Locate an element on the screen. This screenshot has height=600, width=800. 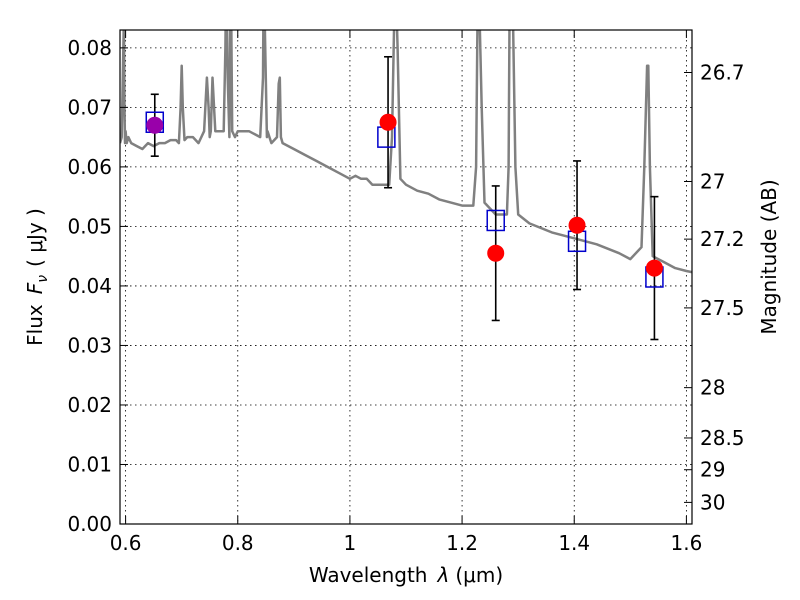
y-axis-left: 0.00 0.01 0.02 0.03 0.04 0.05 0.06 0.07 0.08 is located at coordinates (97, 286).